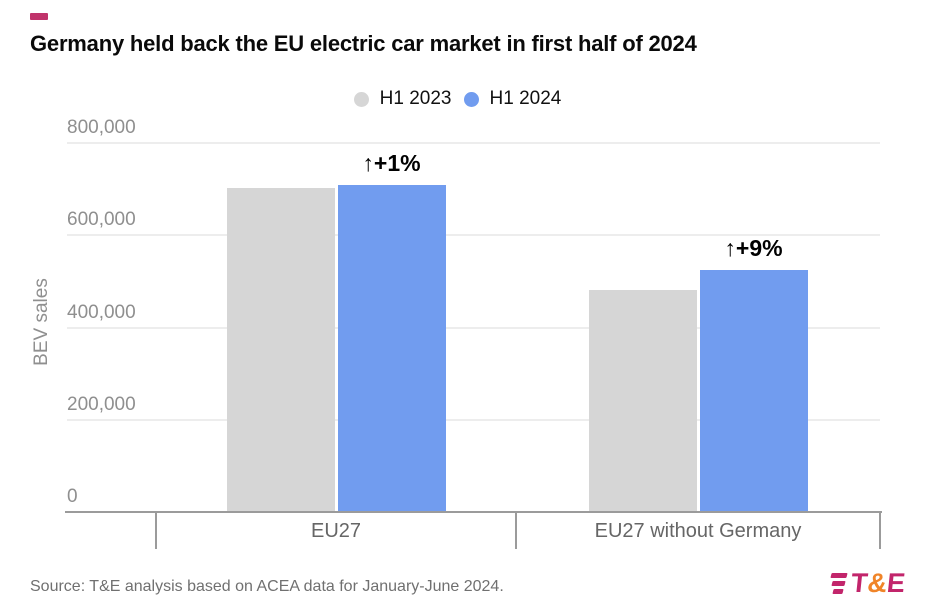  I want to click on te-logo: T&E, so click(866, 583).